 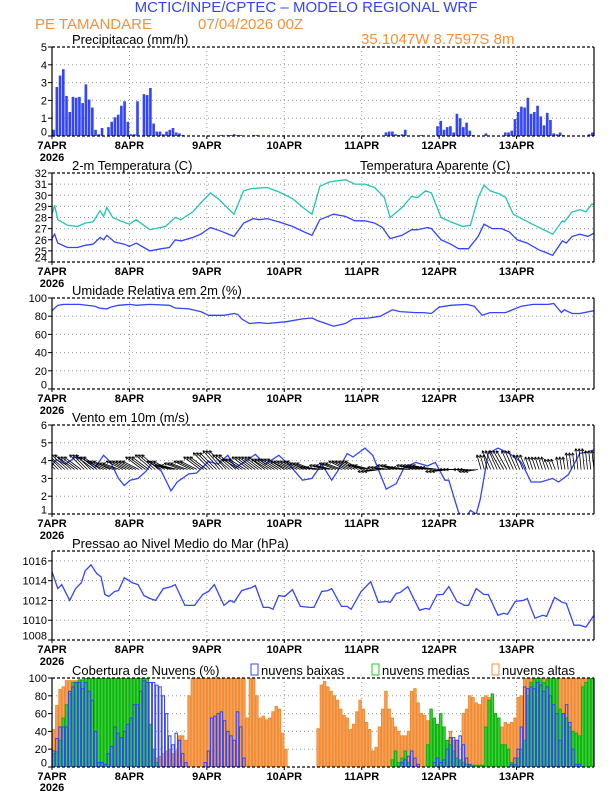 I want to click on humidity-xtick-label: 8APR, so click(x=129, y=399).